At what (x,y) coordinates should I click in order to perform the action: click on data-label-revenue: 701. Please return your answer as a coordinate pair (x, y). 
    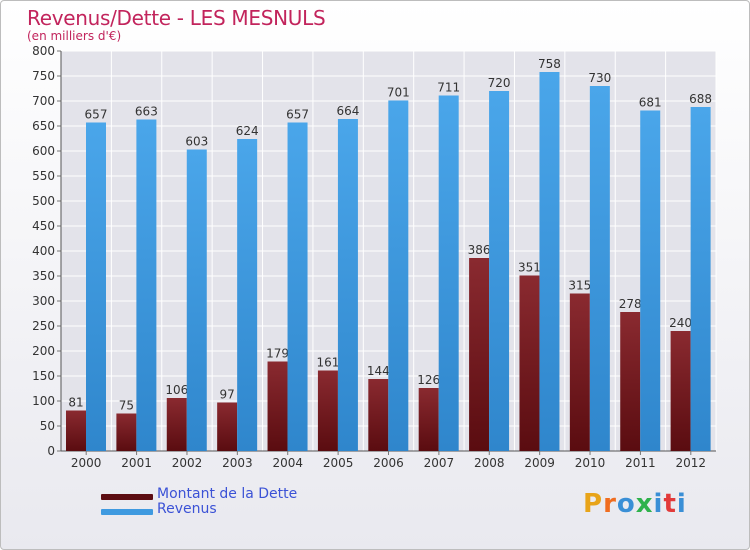
    Looking at the image, I should click on (398, 93).